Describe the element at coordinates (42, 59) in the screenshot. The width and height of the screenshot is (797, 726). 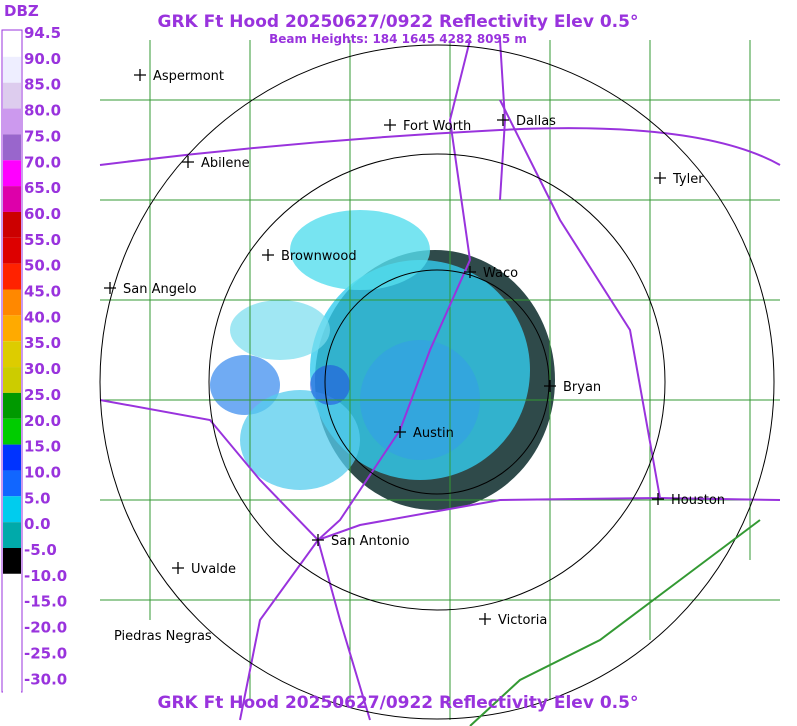
I see `legend-label: 90.0` at that location.